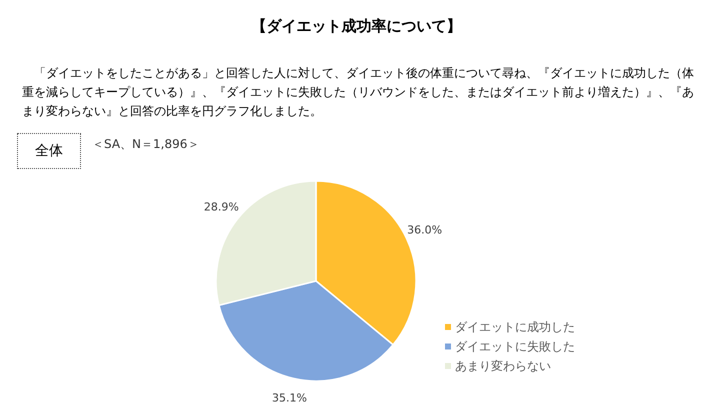 The height and width of the screenshot is (420, 713). I want to click on chart-title: 【ダイエット成功率について】, so click(356, 26).